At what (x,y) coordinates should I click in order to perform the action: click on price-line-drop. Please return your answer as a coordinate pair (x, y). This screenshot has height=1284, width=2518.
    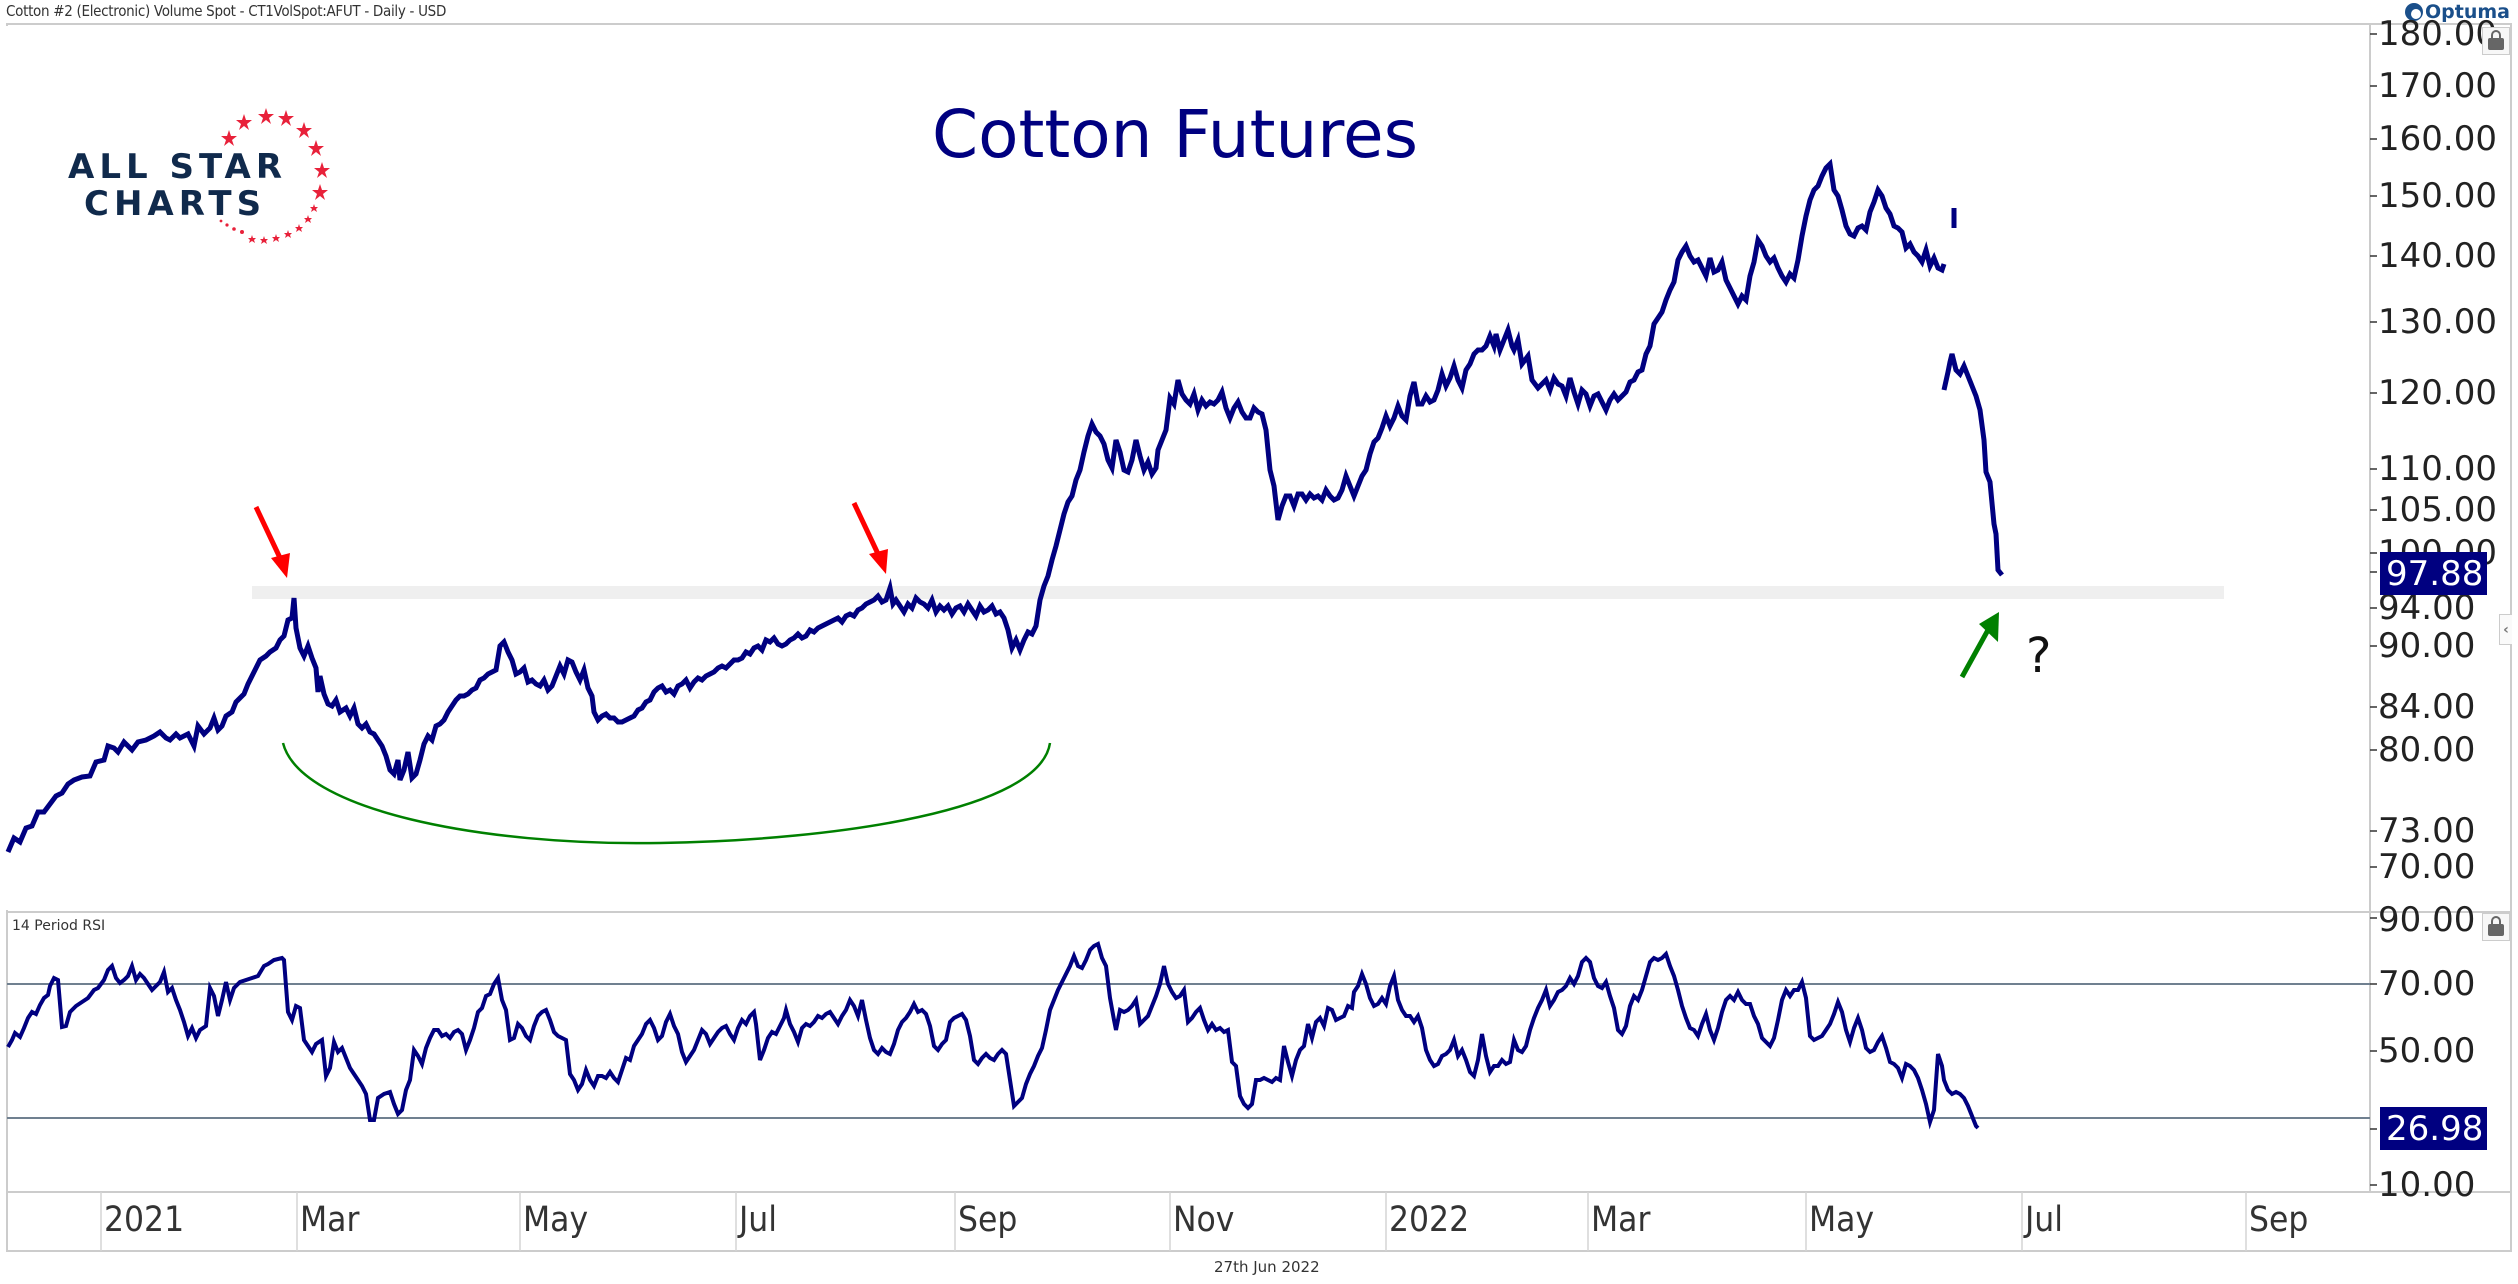
    Looking at the image, I should click on (1972, 465).